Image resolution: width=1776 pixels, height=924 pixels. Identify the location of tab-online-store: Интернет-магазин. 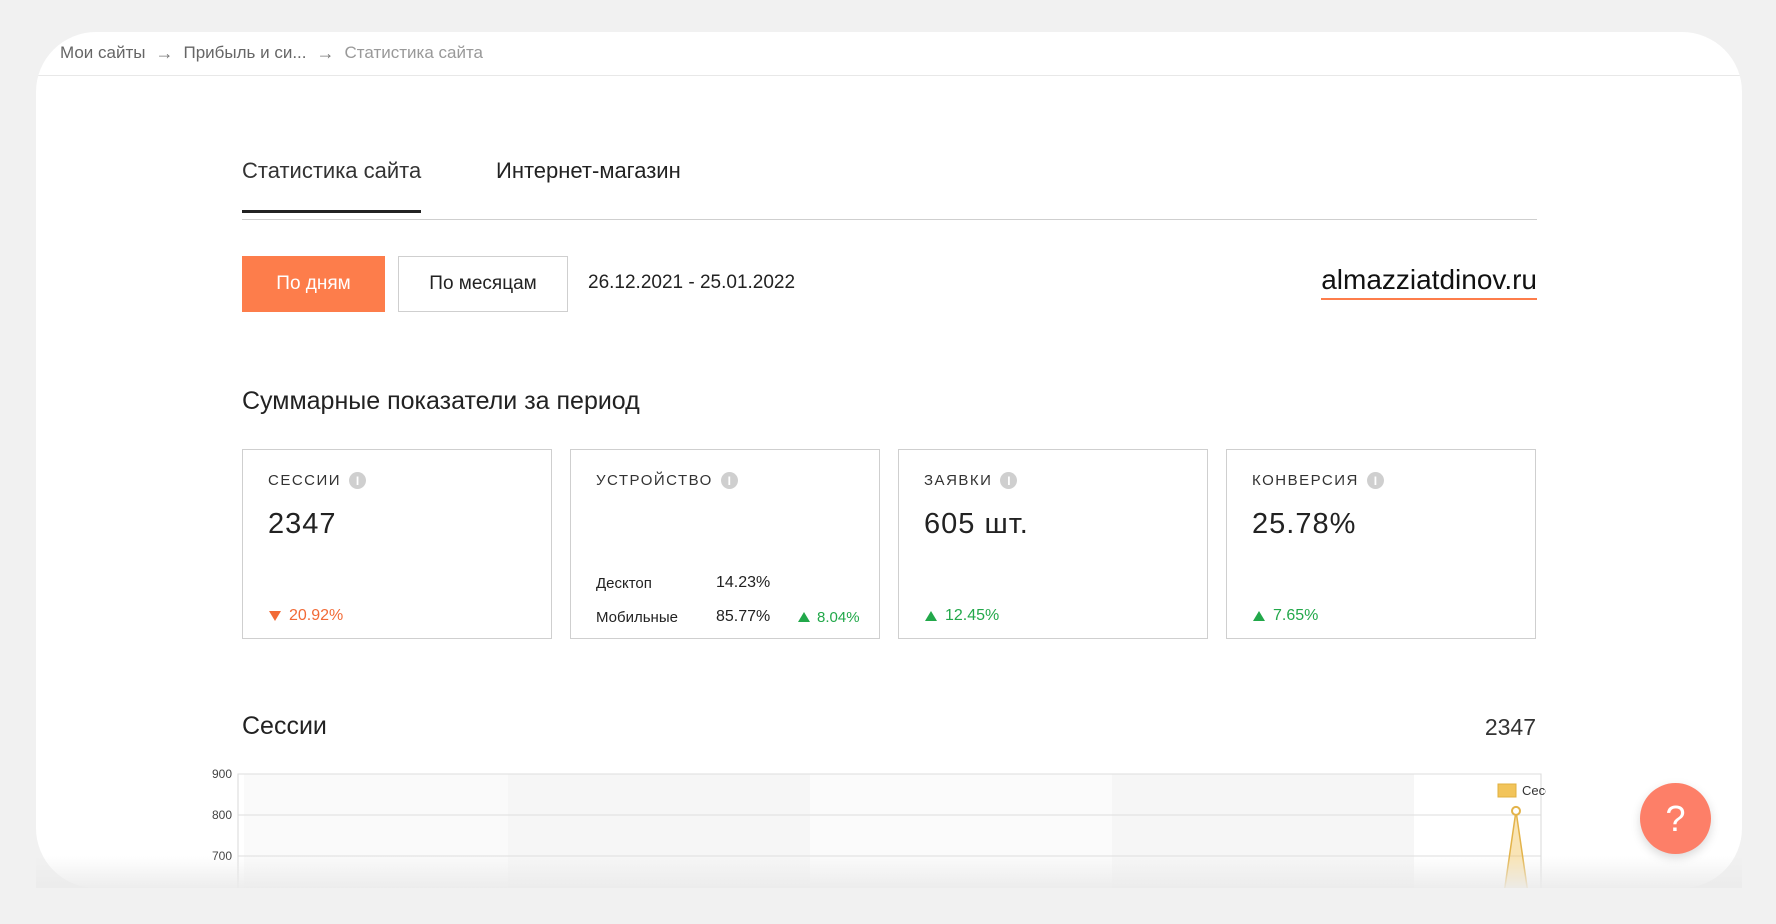
(588, 170).